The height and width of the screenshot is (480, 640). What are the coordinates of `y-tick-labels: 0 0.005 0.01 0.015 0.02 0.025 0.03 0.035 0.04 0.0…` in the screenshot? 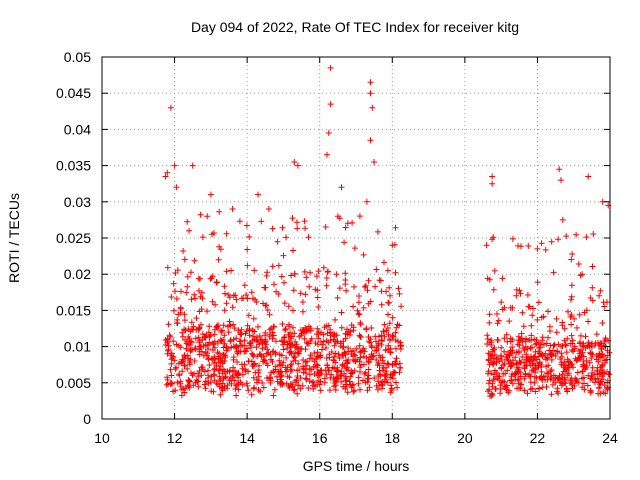 It's located at (73, 238).